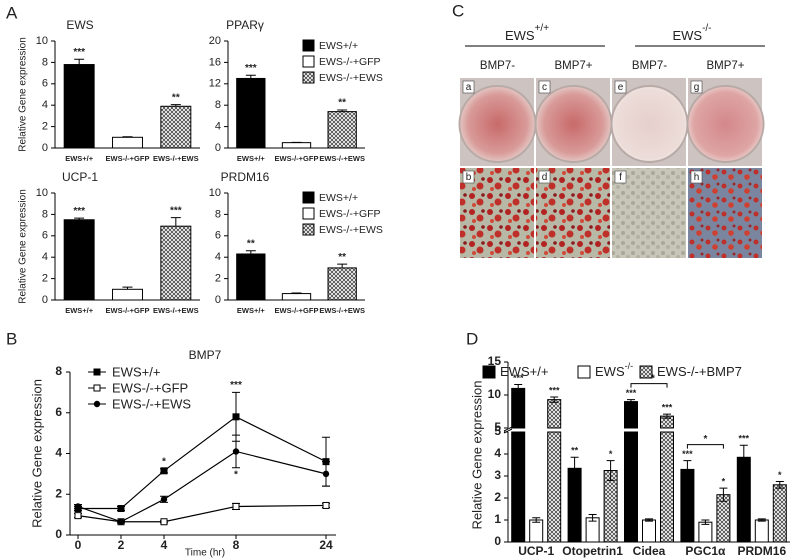 This screenshot has height=560, width=800. What do you see at coordinates (520, 35) in the screenshot?
I see `group-name: EWS` at bounding box center [520, 35].